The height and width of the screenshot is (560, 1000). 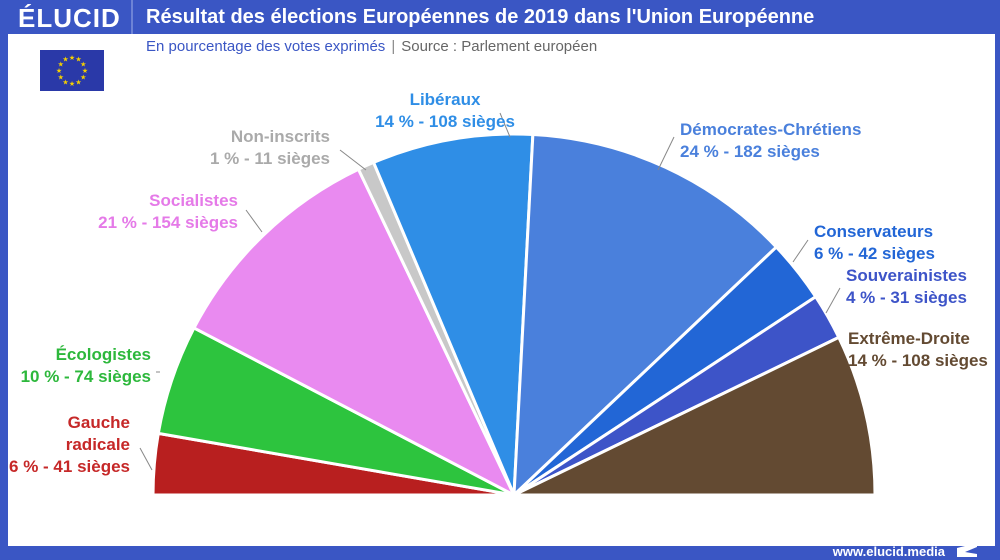 I want to click on data-label: Conservateurs 6 % - 42 sièges, so click(x=874, y=243).